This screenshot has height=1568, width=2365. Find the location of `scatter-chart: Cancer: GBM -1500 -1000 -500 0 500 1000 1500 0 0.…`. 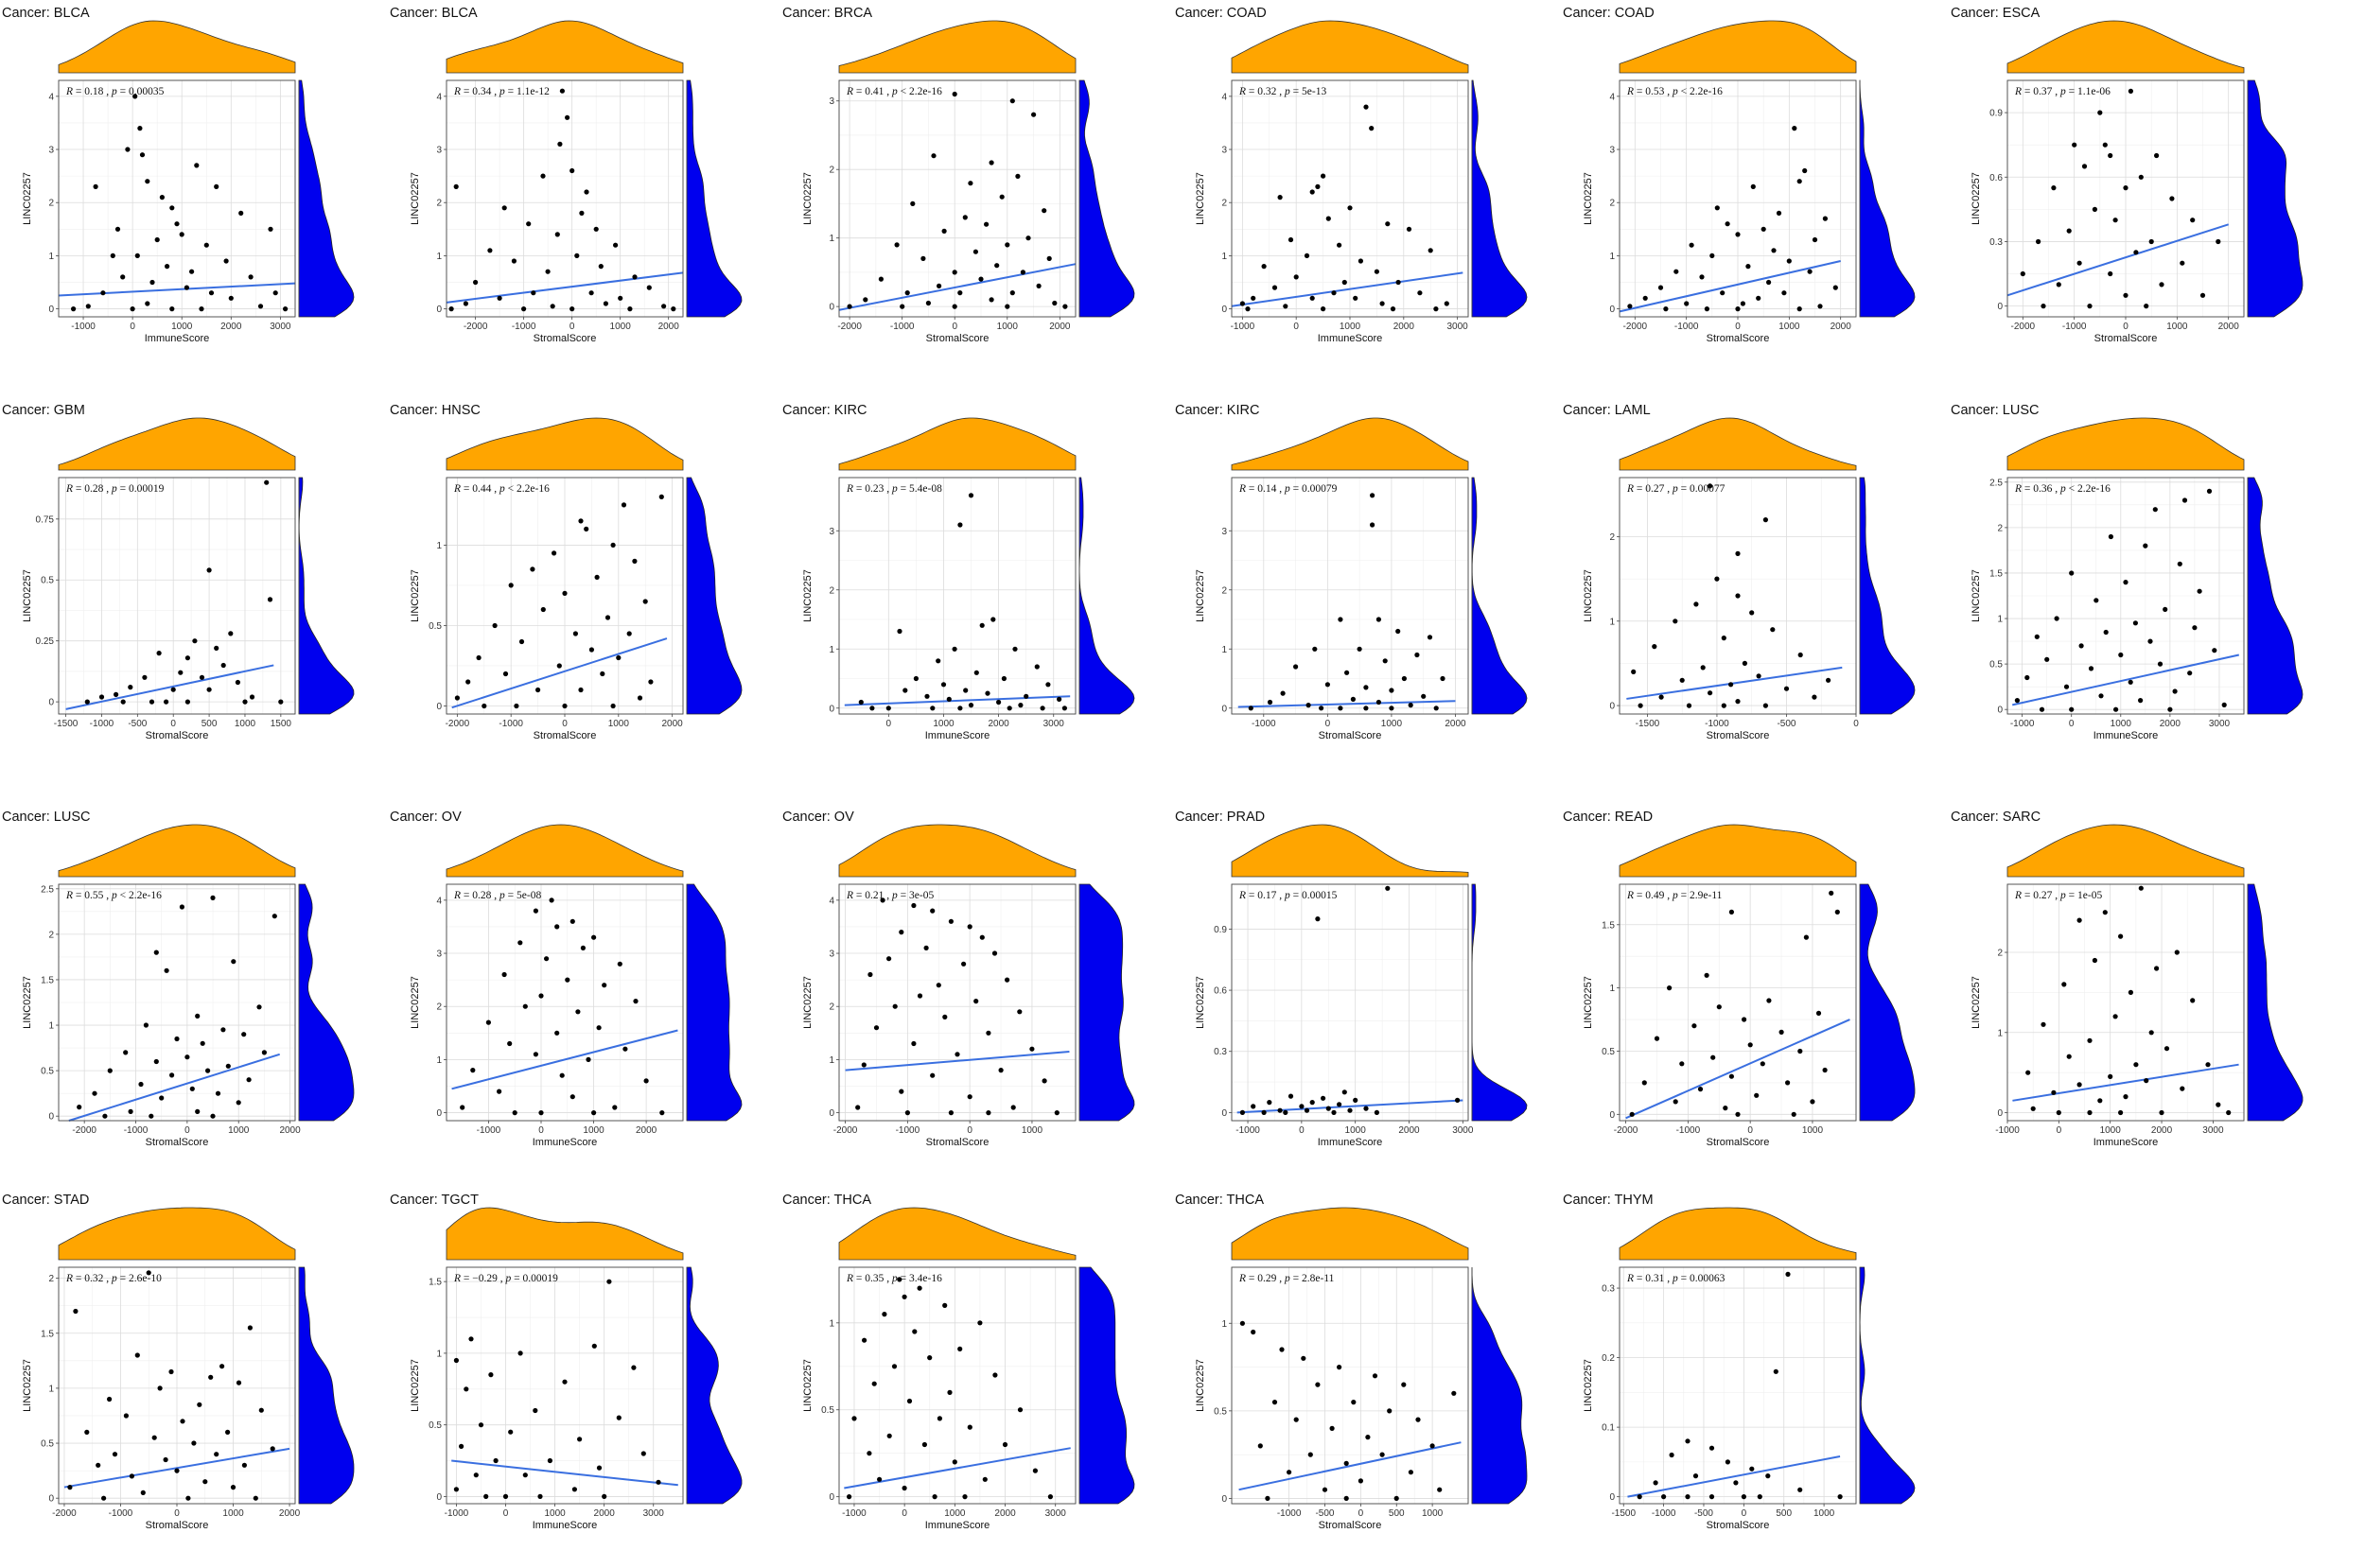

scatter-chart: Cancer: GBM -1500 -1000 -500 0 500 1000 1500 0 0.… is located at coordinates (178, 572).